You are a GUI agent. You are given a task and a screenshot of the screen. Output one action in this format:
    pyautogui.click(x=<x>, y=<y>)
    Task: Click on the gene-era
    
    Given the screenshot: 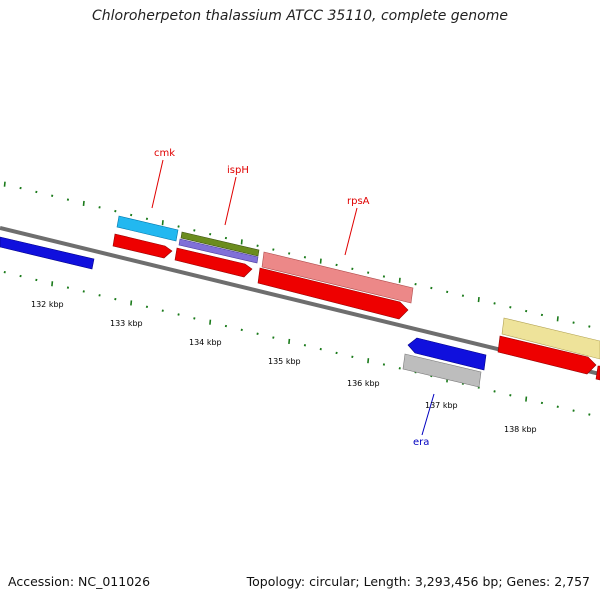 What is the action you would take?
    pyautogui.click(x=442, y=370)
    